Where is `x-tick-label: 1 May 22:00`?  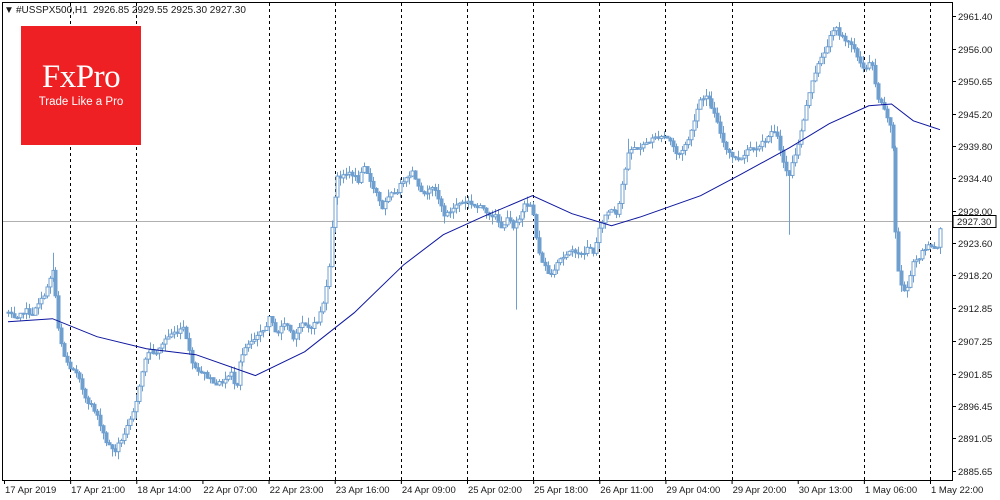
x-tick-label: 1 May 22:00 is located at coordinates (957, 490).